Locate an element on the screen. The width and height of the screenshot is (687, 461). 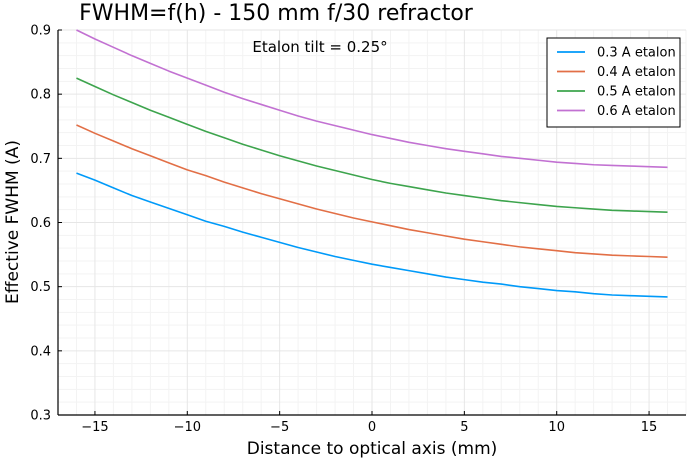
legend-label-2: 0.4 A etalon is located at coordinates (636, 72).